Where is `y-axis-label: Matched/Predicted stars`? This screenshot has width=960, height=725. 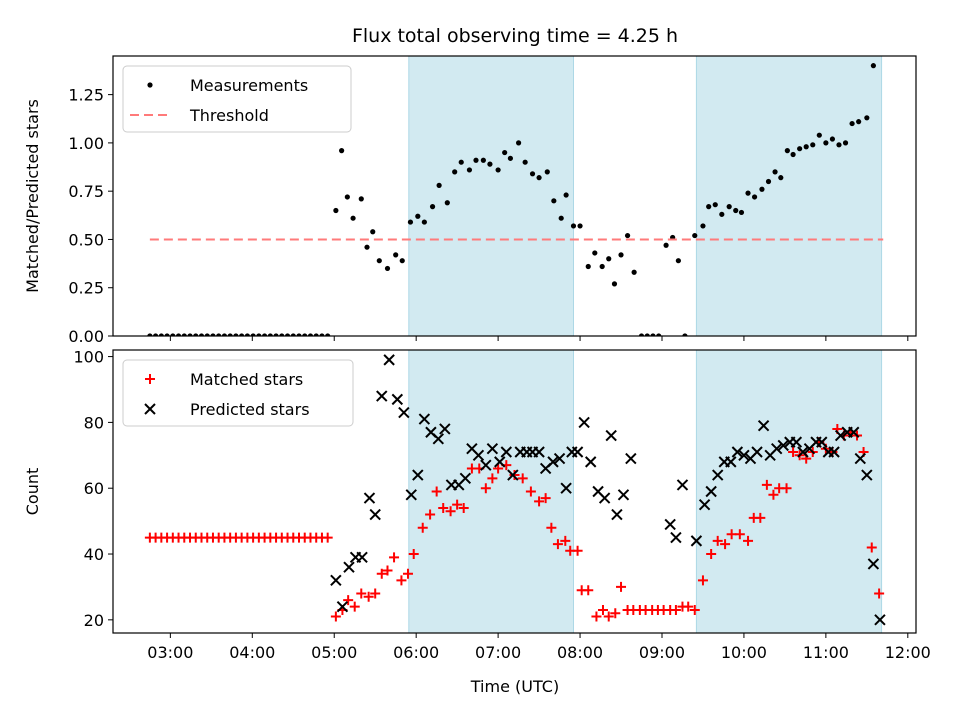 y-axis-label: Matched/Predicted stars is located at coordinates (32, 196).